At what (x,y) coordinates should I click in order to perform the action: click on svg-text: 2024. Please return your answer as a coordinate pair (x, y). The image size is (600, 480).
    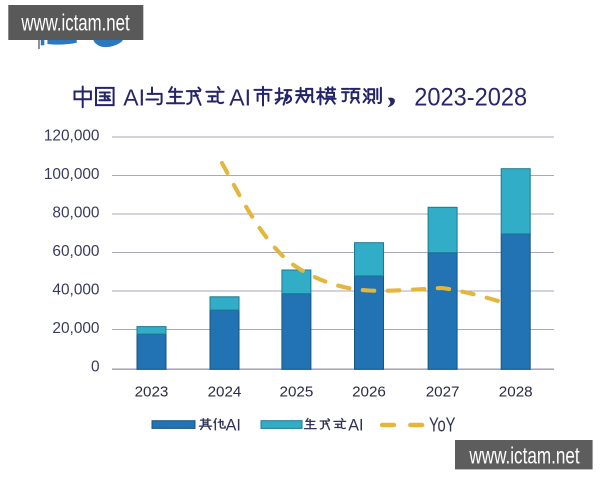
    Looking at the image, I should click on (225, 392).